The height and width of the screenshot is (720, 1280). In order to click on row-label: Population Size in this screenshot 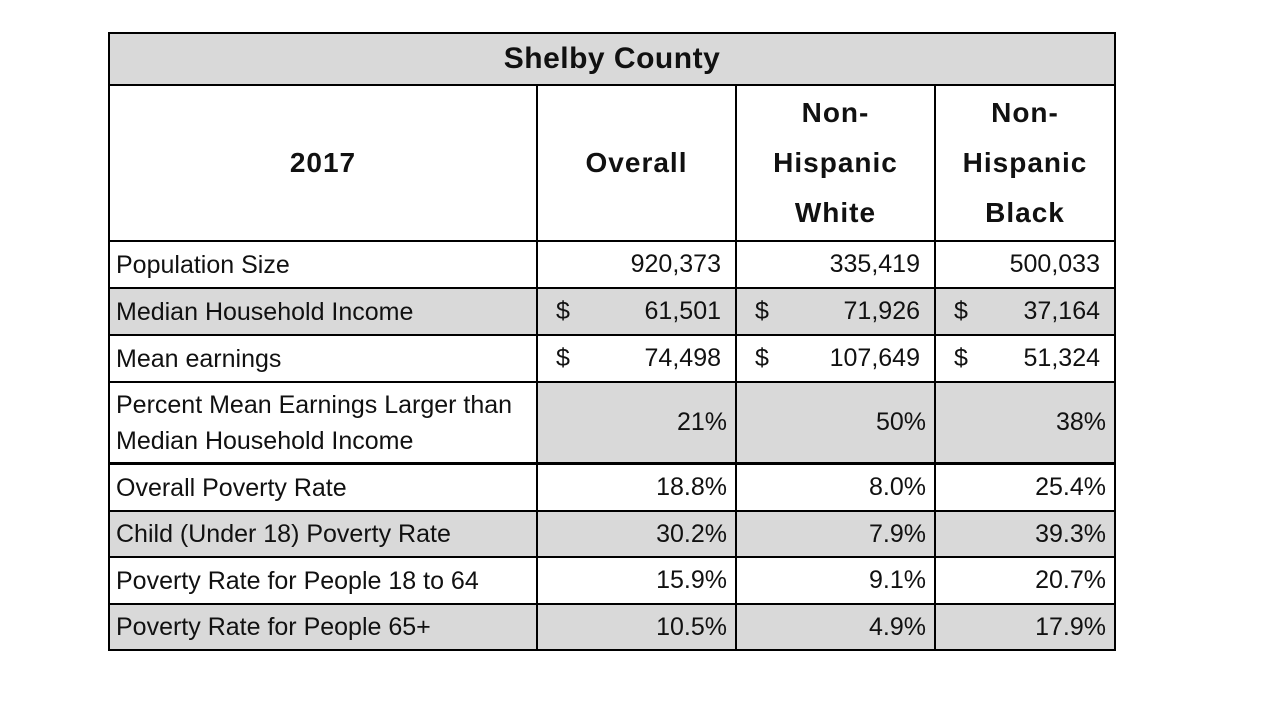, I will do `click(324, 264)`.